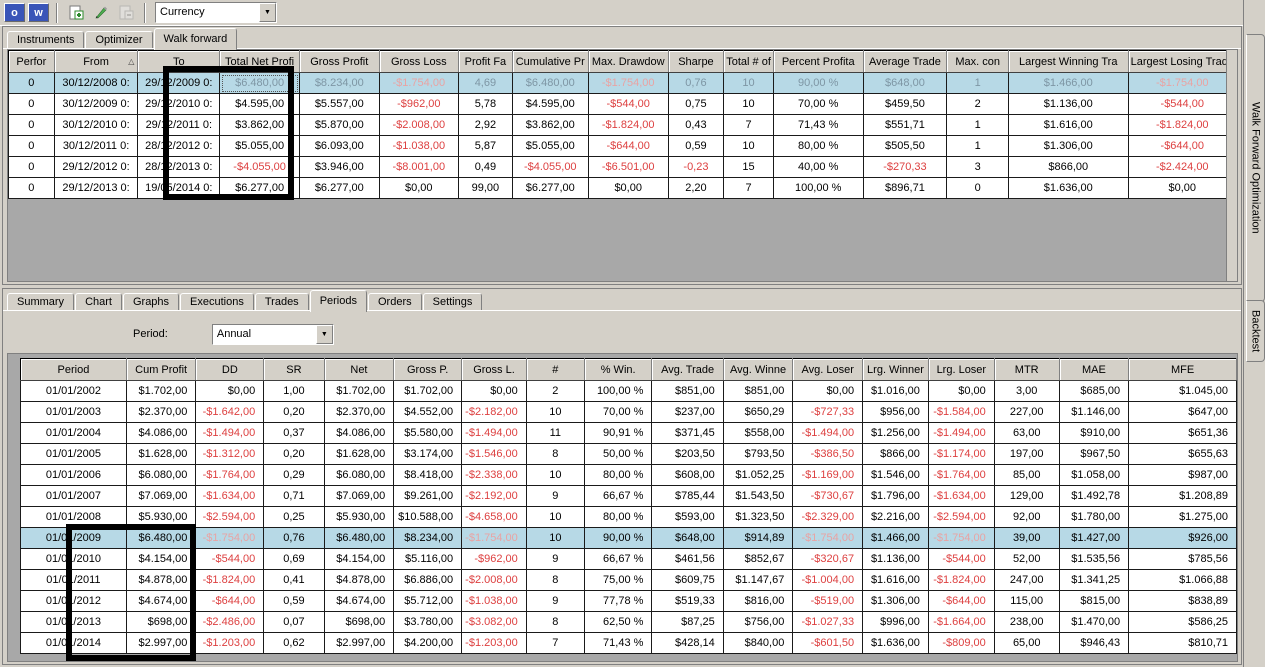 Image resolution: width=1265 pixels, height=667 pixels. What do you see at coordinates (905, 167) in the screenshot?
I see `cell: -$270,33` at bounding box center [905, 167].